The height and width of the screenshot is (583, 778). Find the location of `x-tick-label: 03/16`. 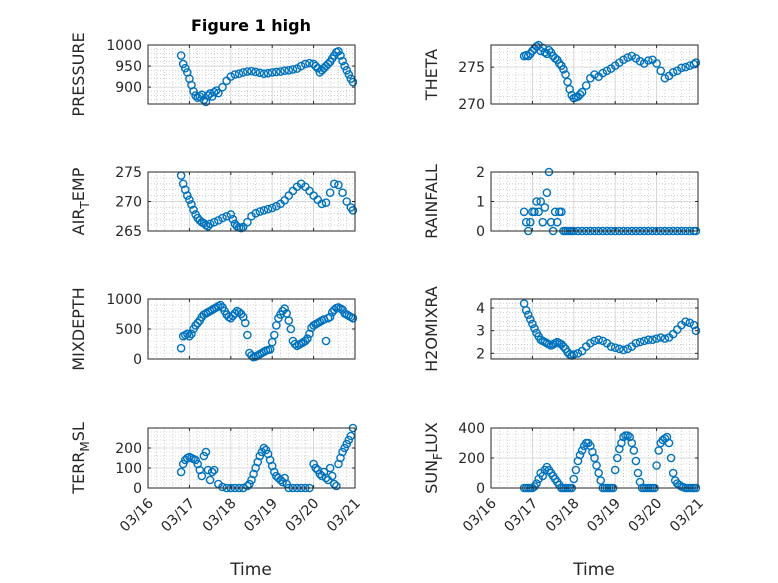

x-tick-label: 03/16 is located at coordinates (480, 515).